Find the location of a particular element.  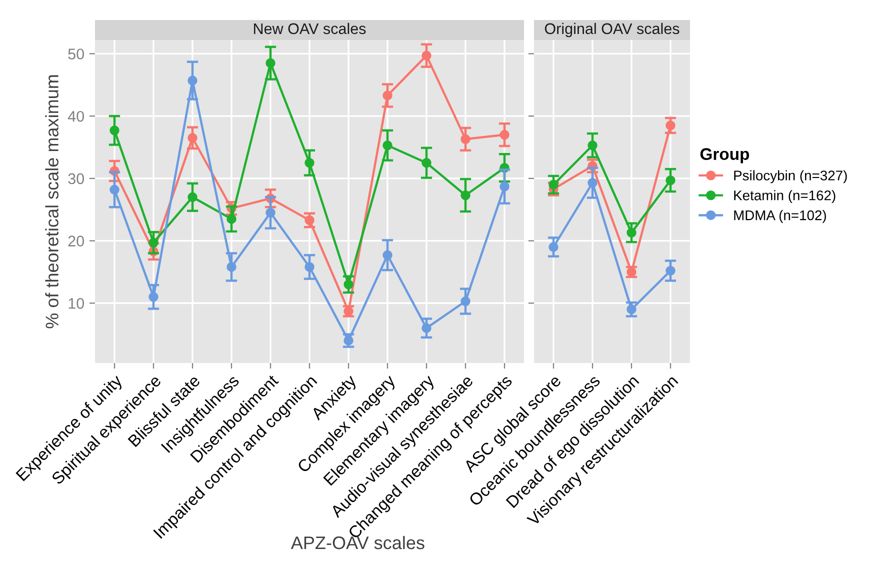

y-tick-label: 50 is located at coordinates (76, 54).